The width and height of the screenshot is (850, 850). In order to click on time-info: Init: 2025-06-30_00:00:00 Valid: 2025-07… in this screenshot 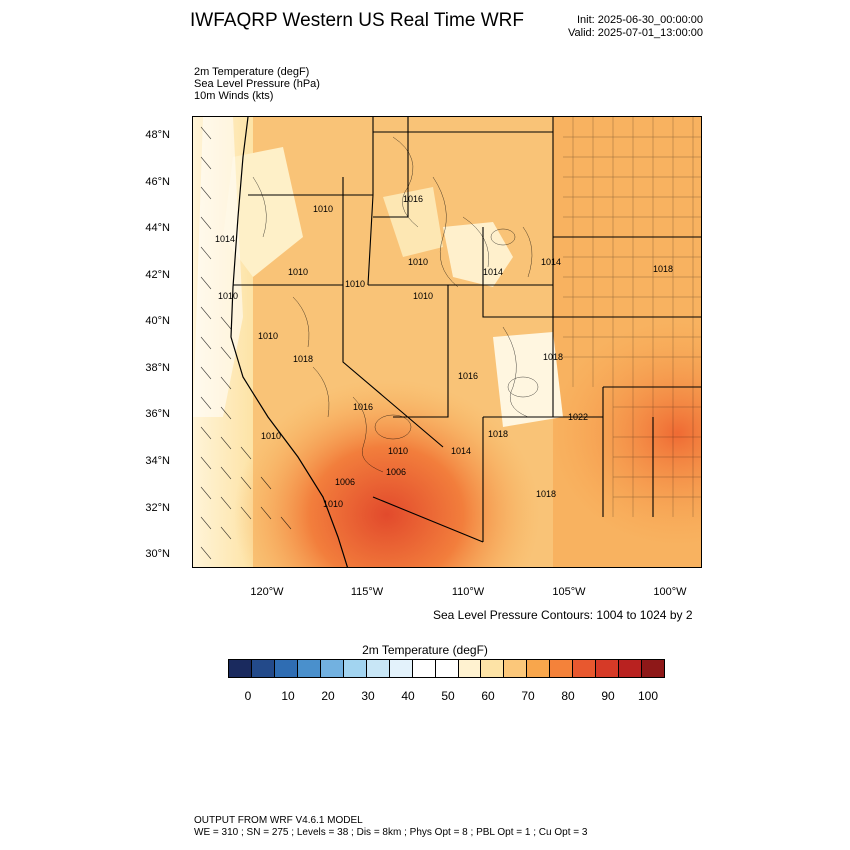, I will do `click(631, 27)`.